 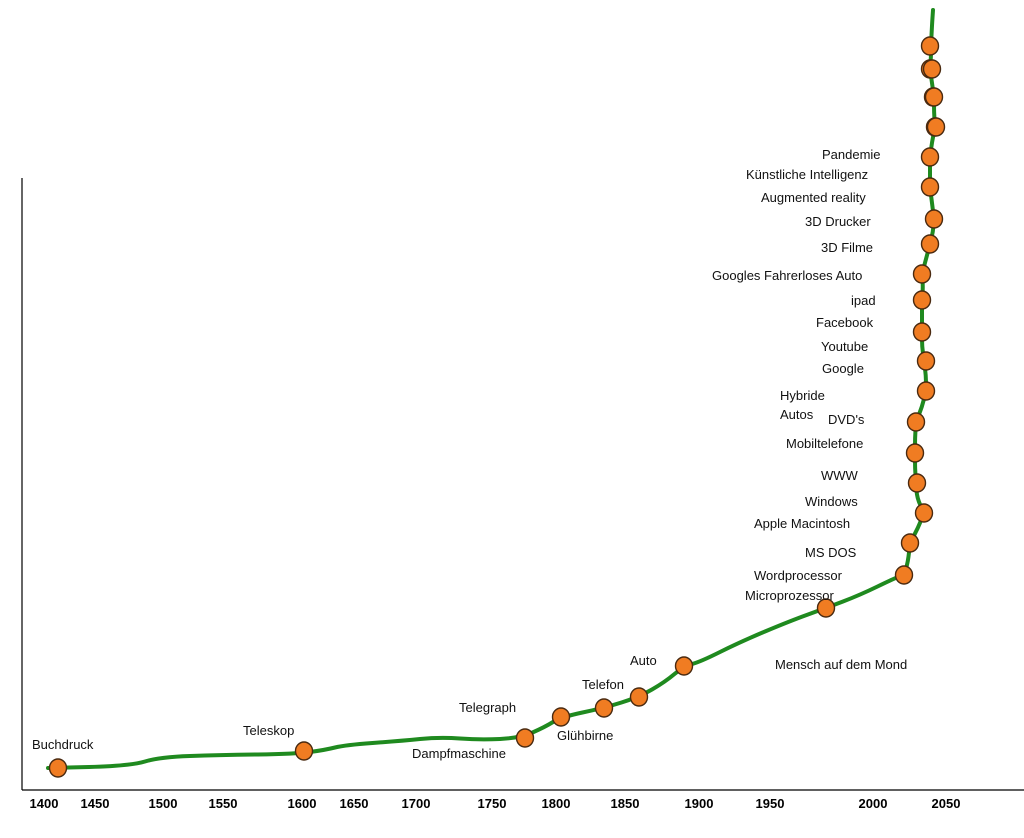 What do you see at coordinates (223, 803) in the screenshot?
I see `x-tick-label: 1550` at bounding box center [223, 803].